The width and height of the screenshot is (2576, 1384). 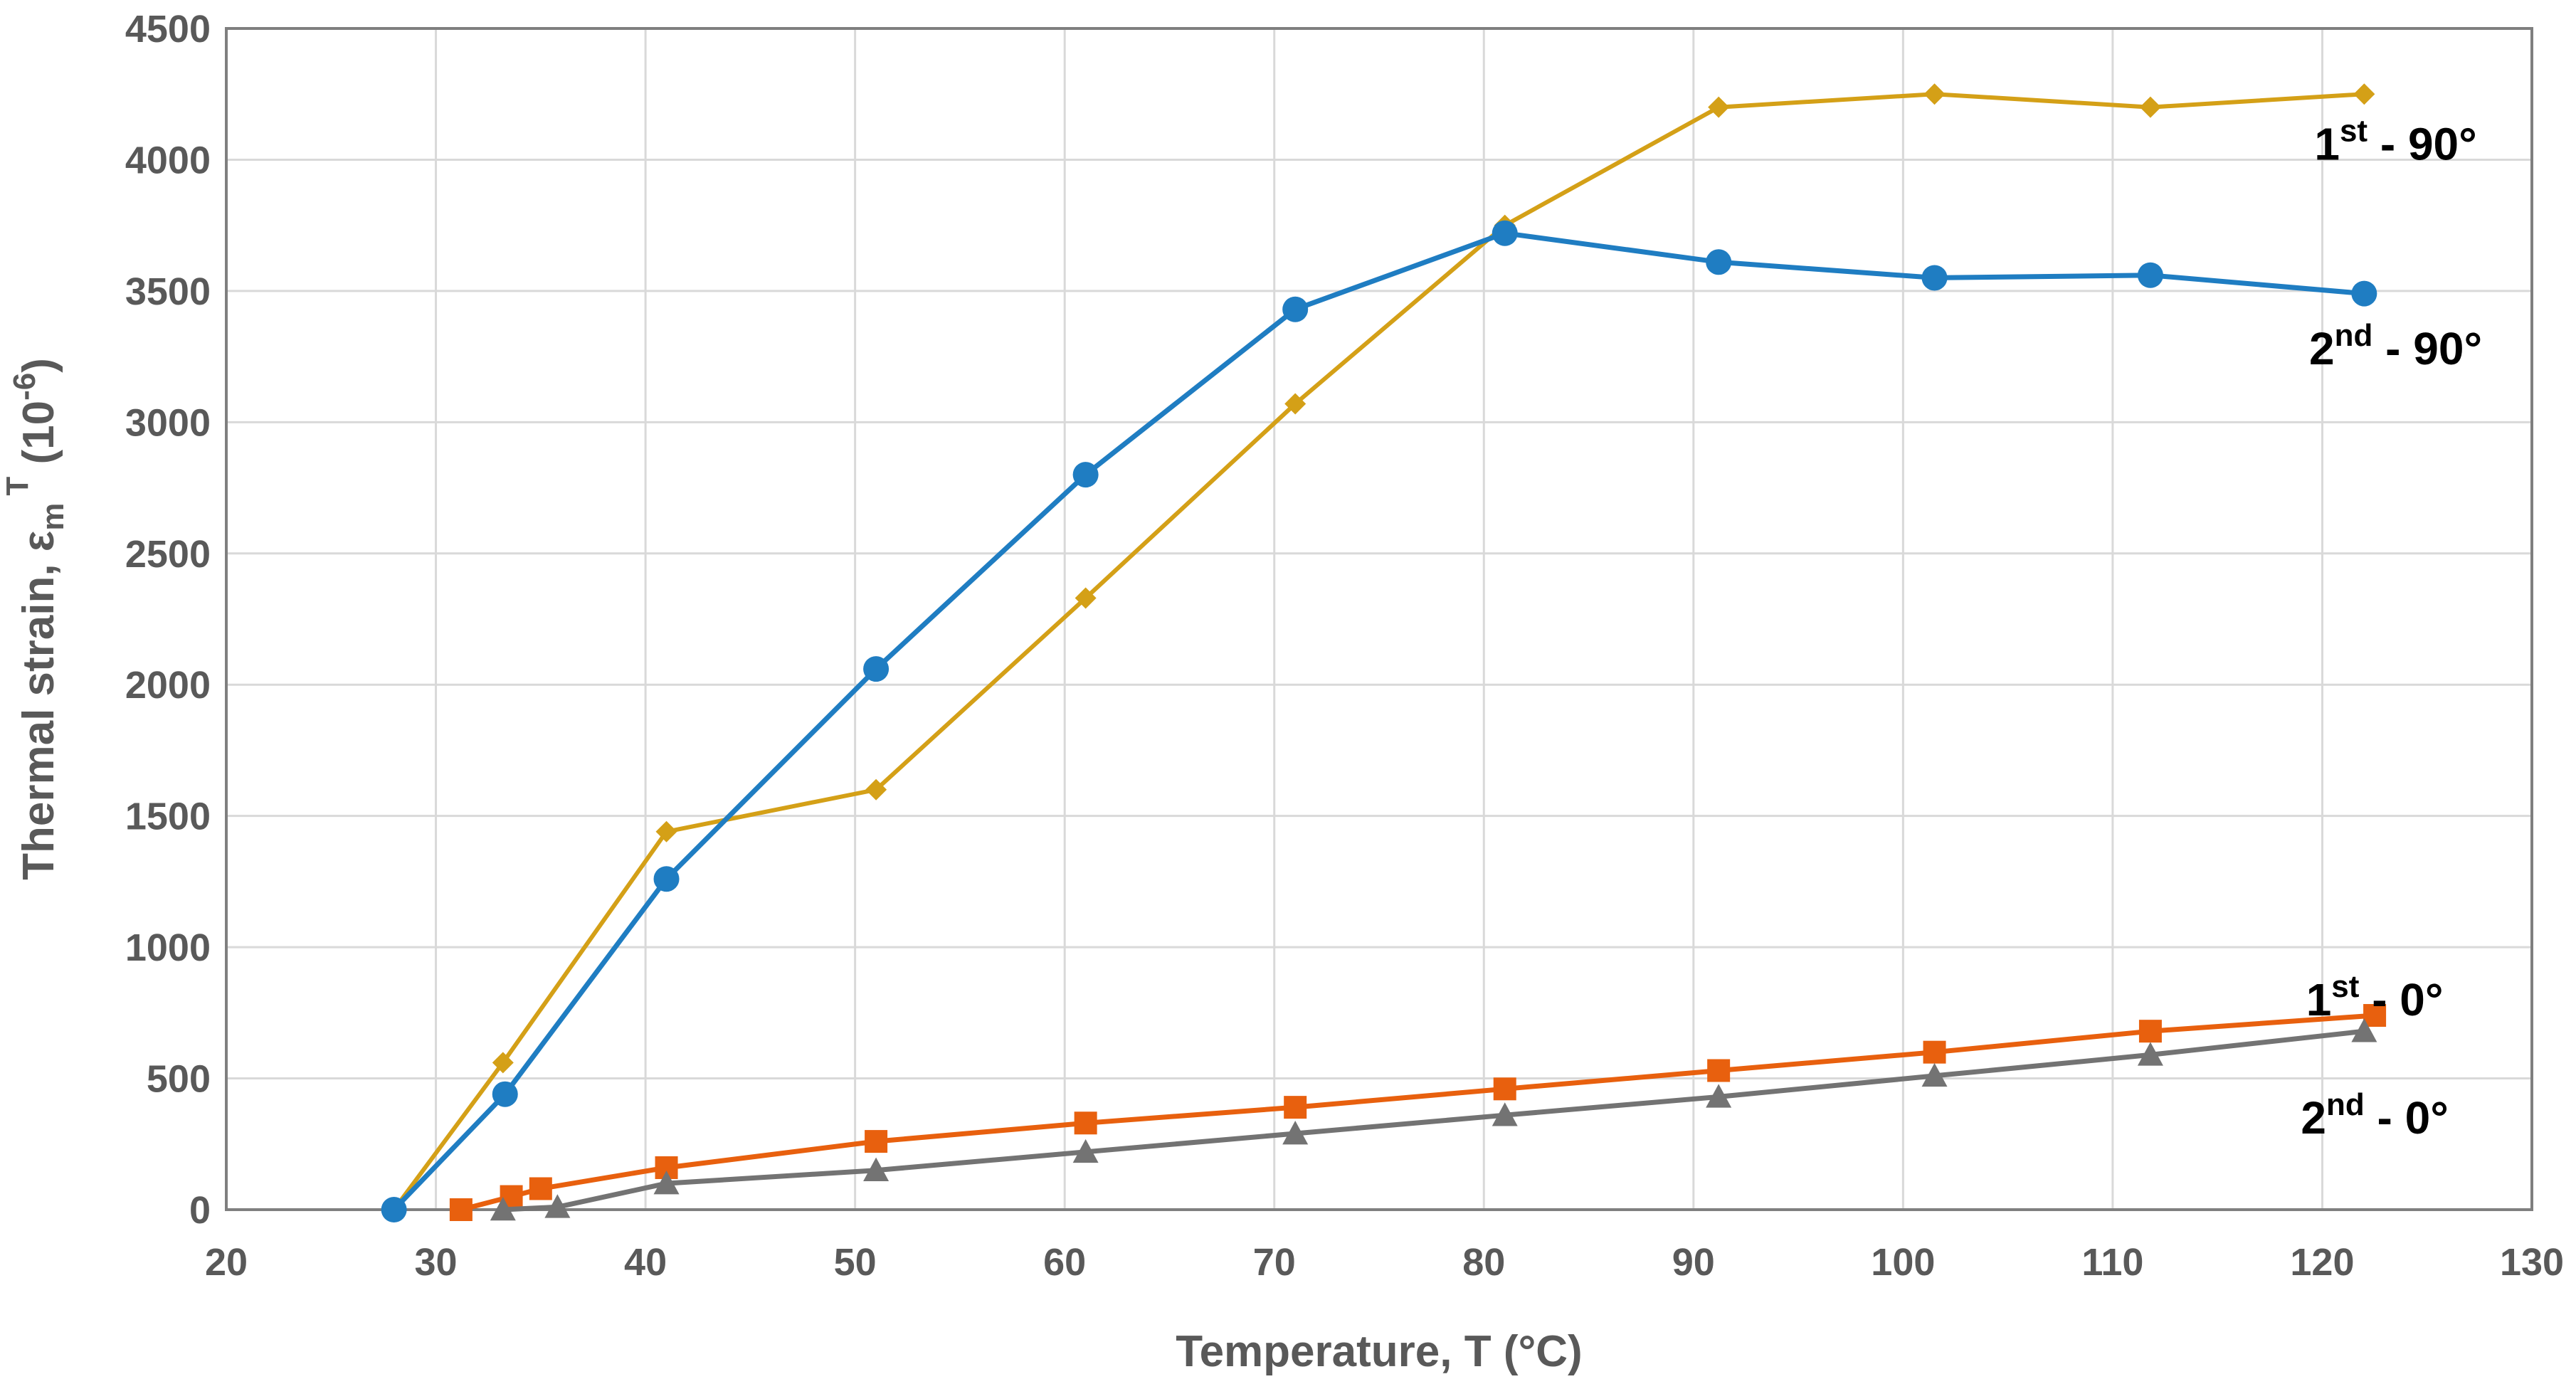 What do you see at coordinates (2395, 346) in the screenshot?
I see `series-label: 2nd - 90°` at bounding box center [2395, 346].